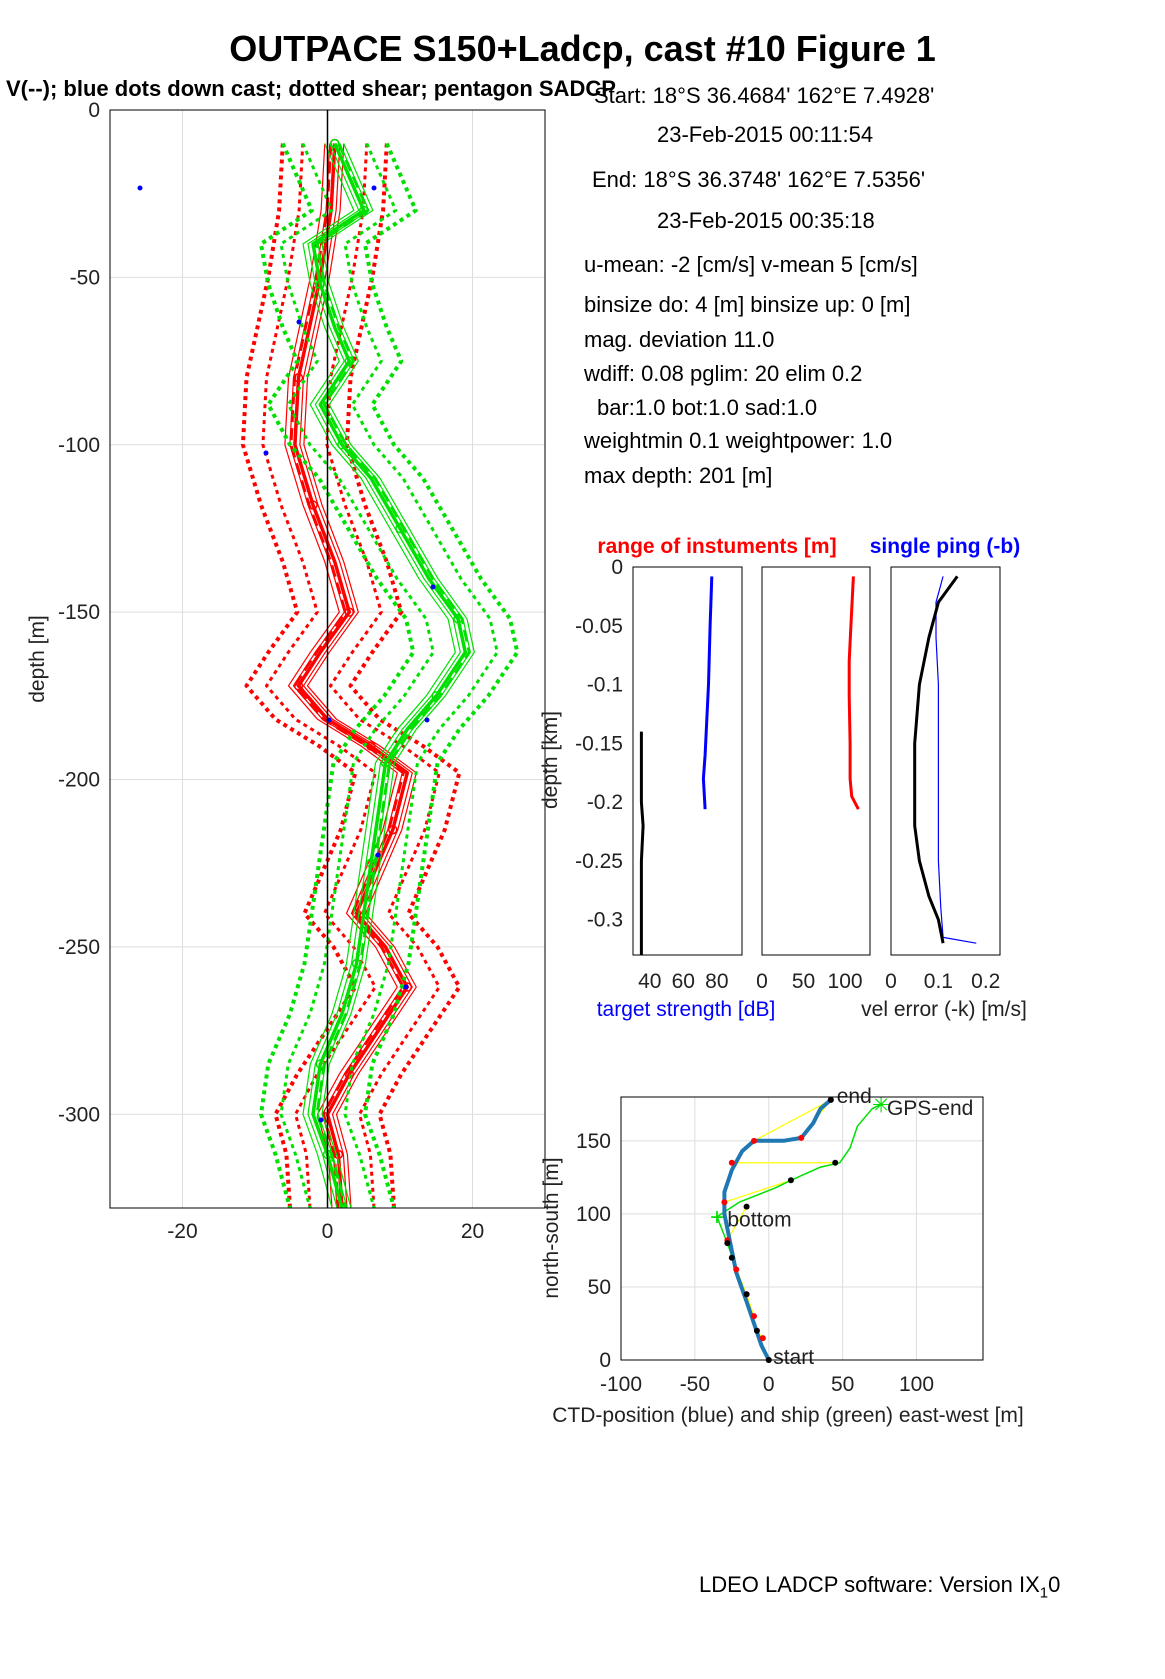  What do you see at coordinates (37, 659) in the screenshot?
I see `y-axis-label: depth [m]` at bounding box center [37, 659].